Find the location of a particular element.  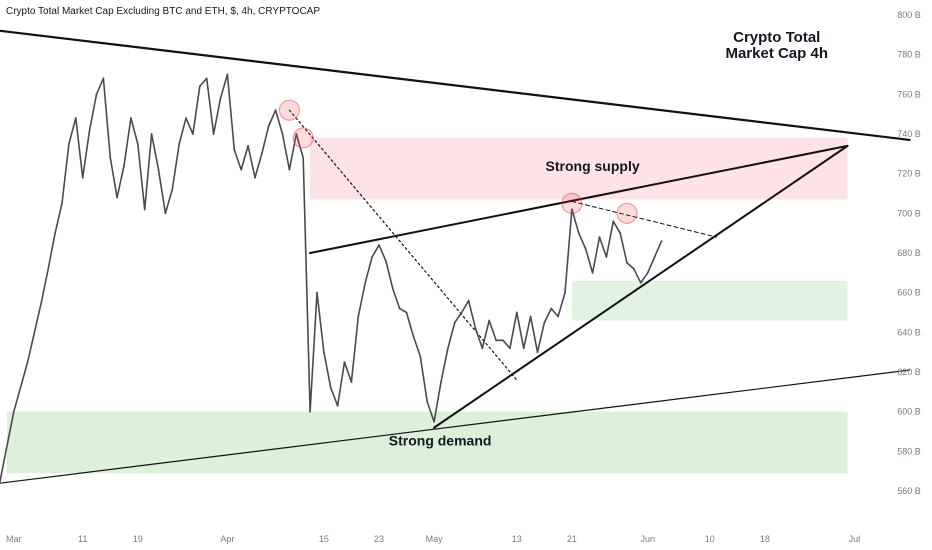

y-tick-label: 720 B is located at coordinates (909, 174).